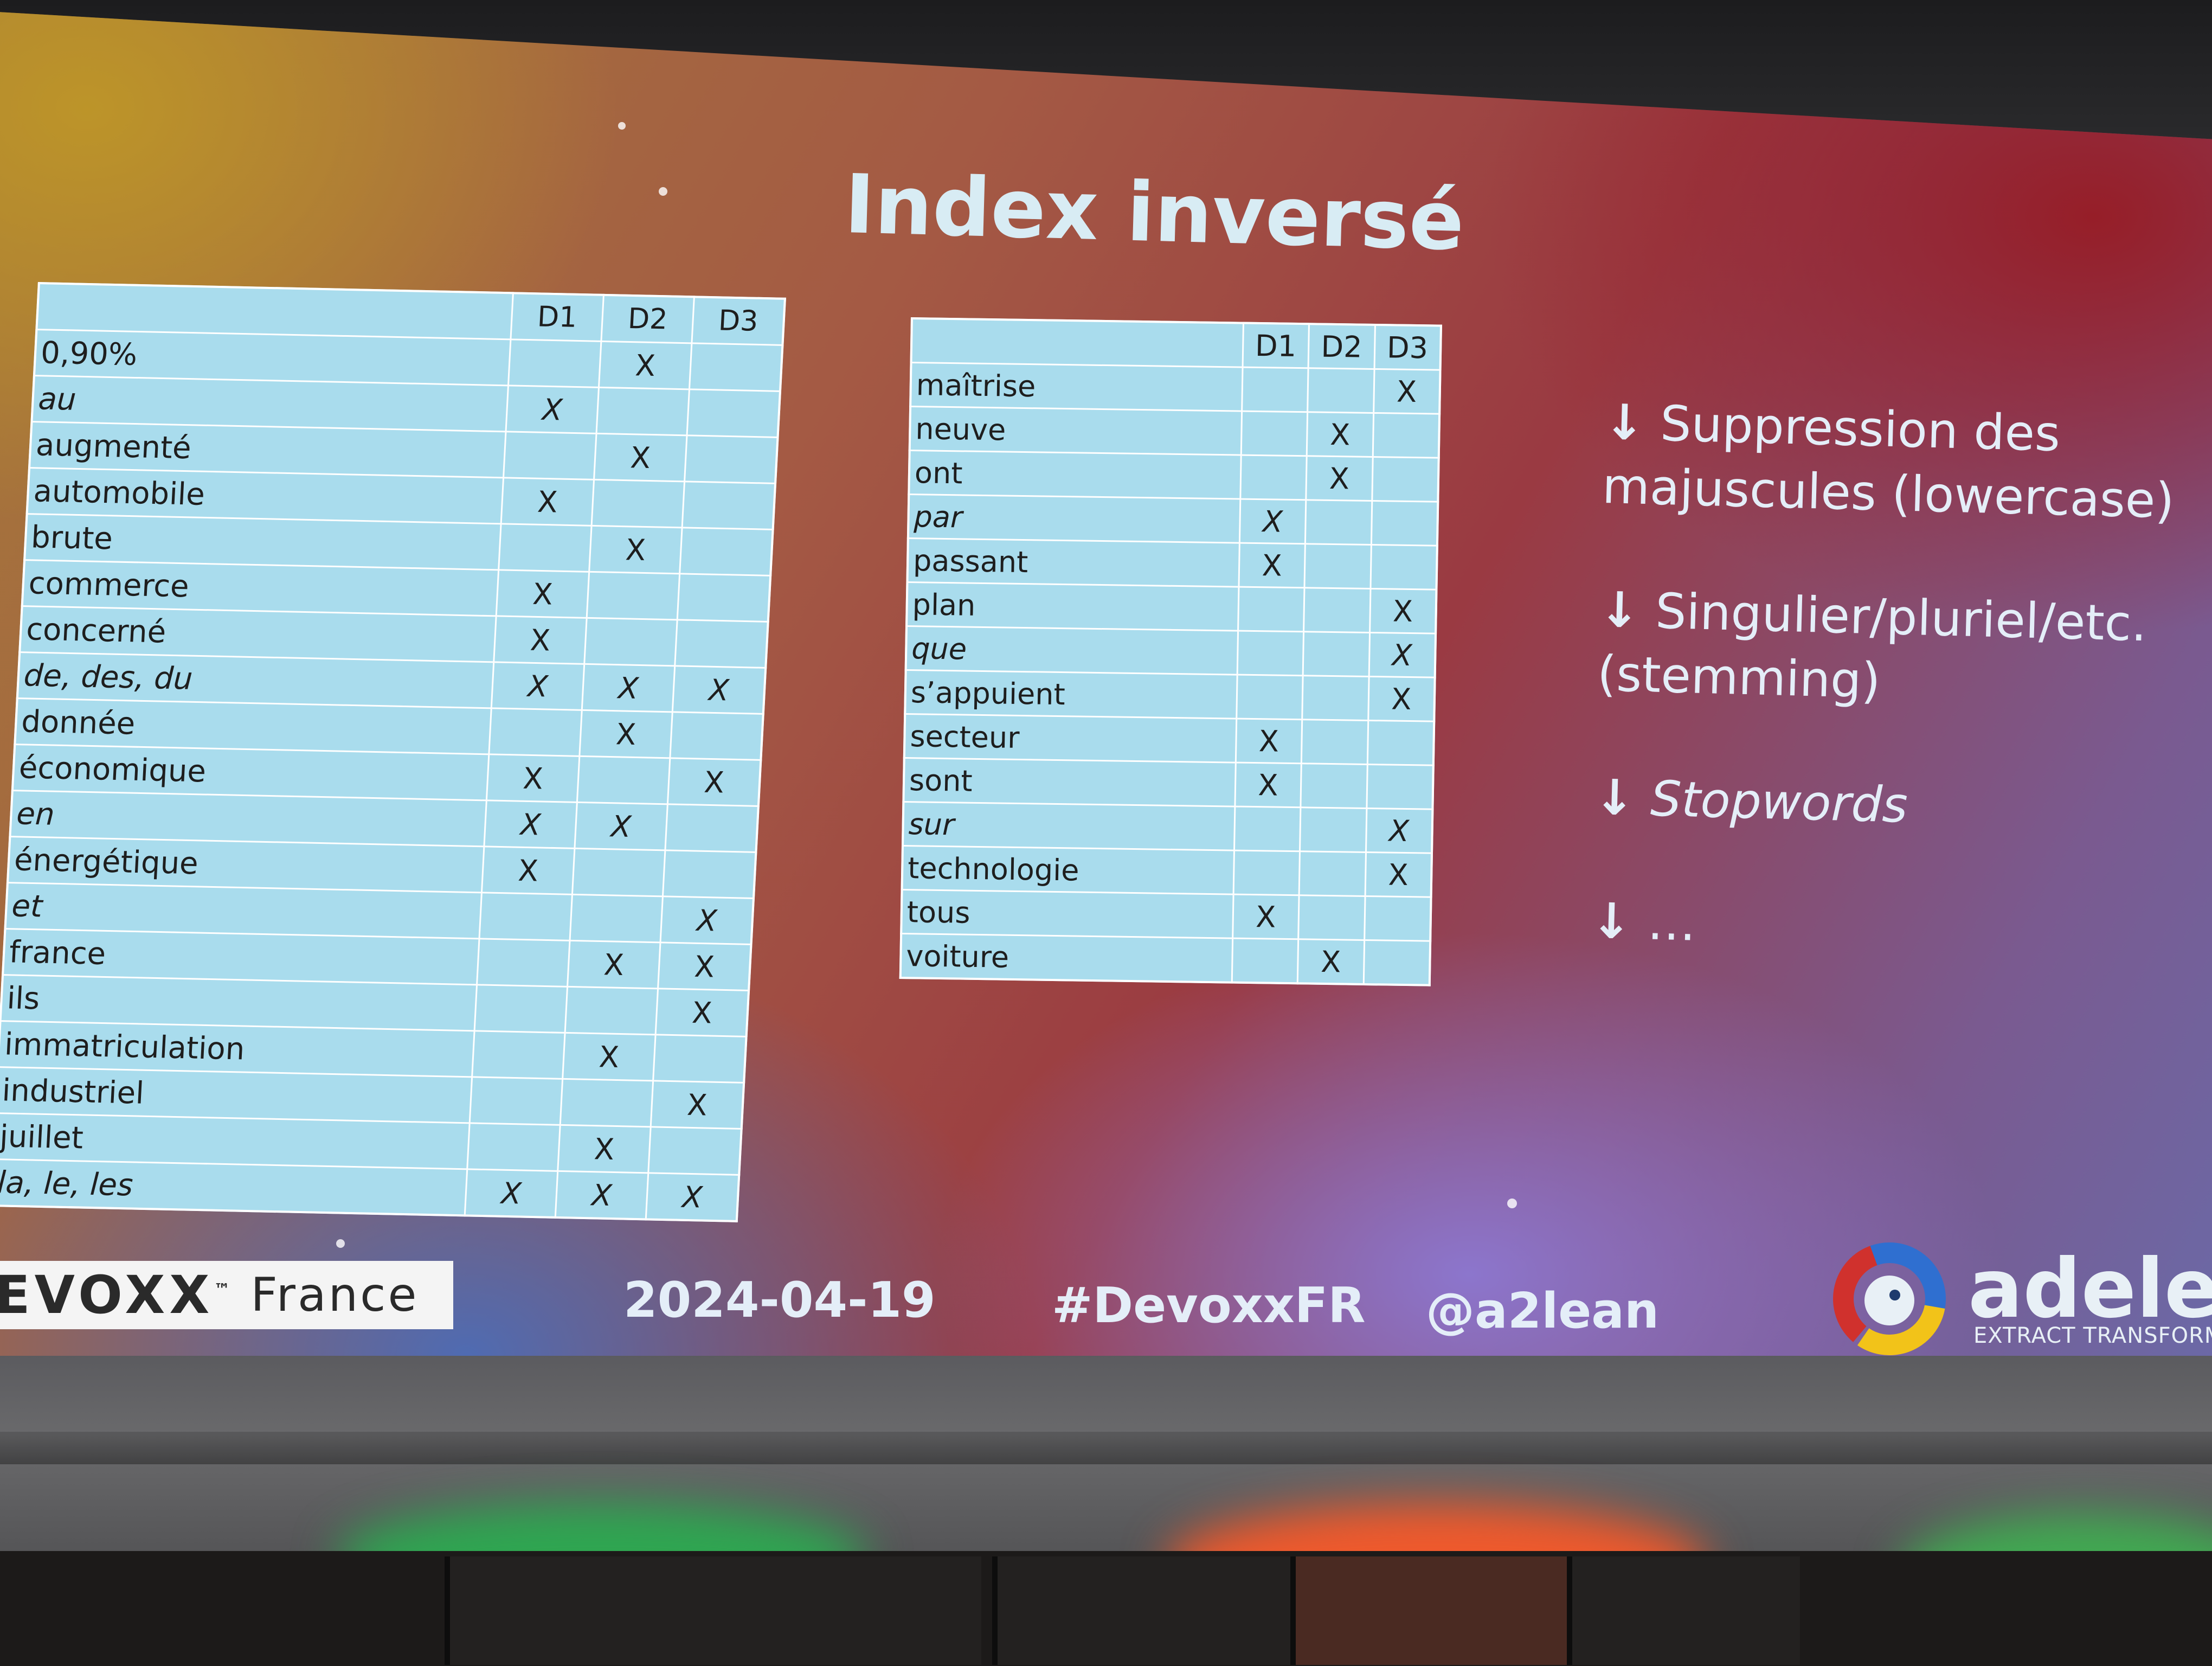  I want to click on table-row: par X, so click(1173, 520).